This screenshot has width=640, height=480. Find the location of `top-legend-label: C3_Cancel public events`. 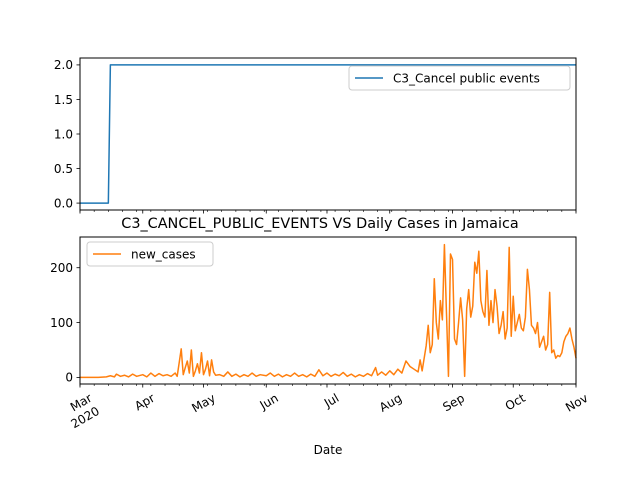

top-legend-label: C3_Cancel public events is located at coordinates (466, 79).